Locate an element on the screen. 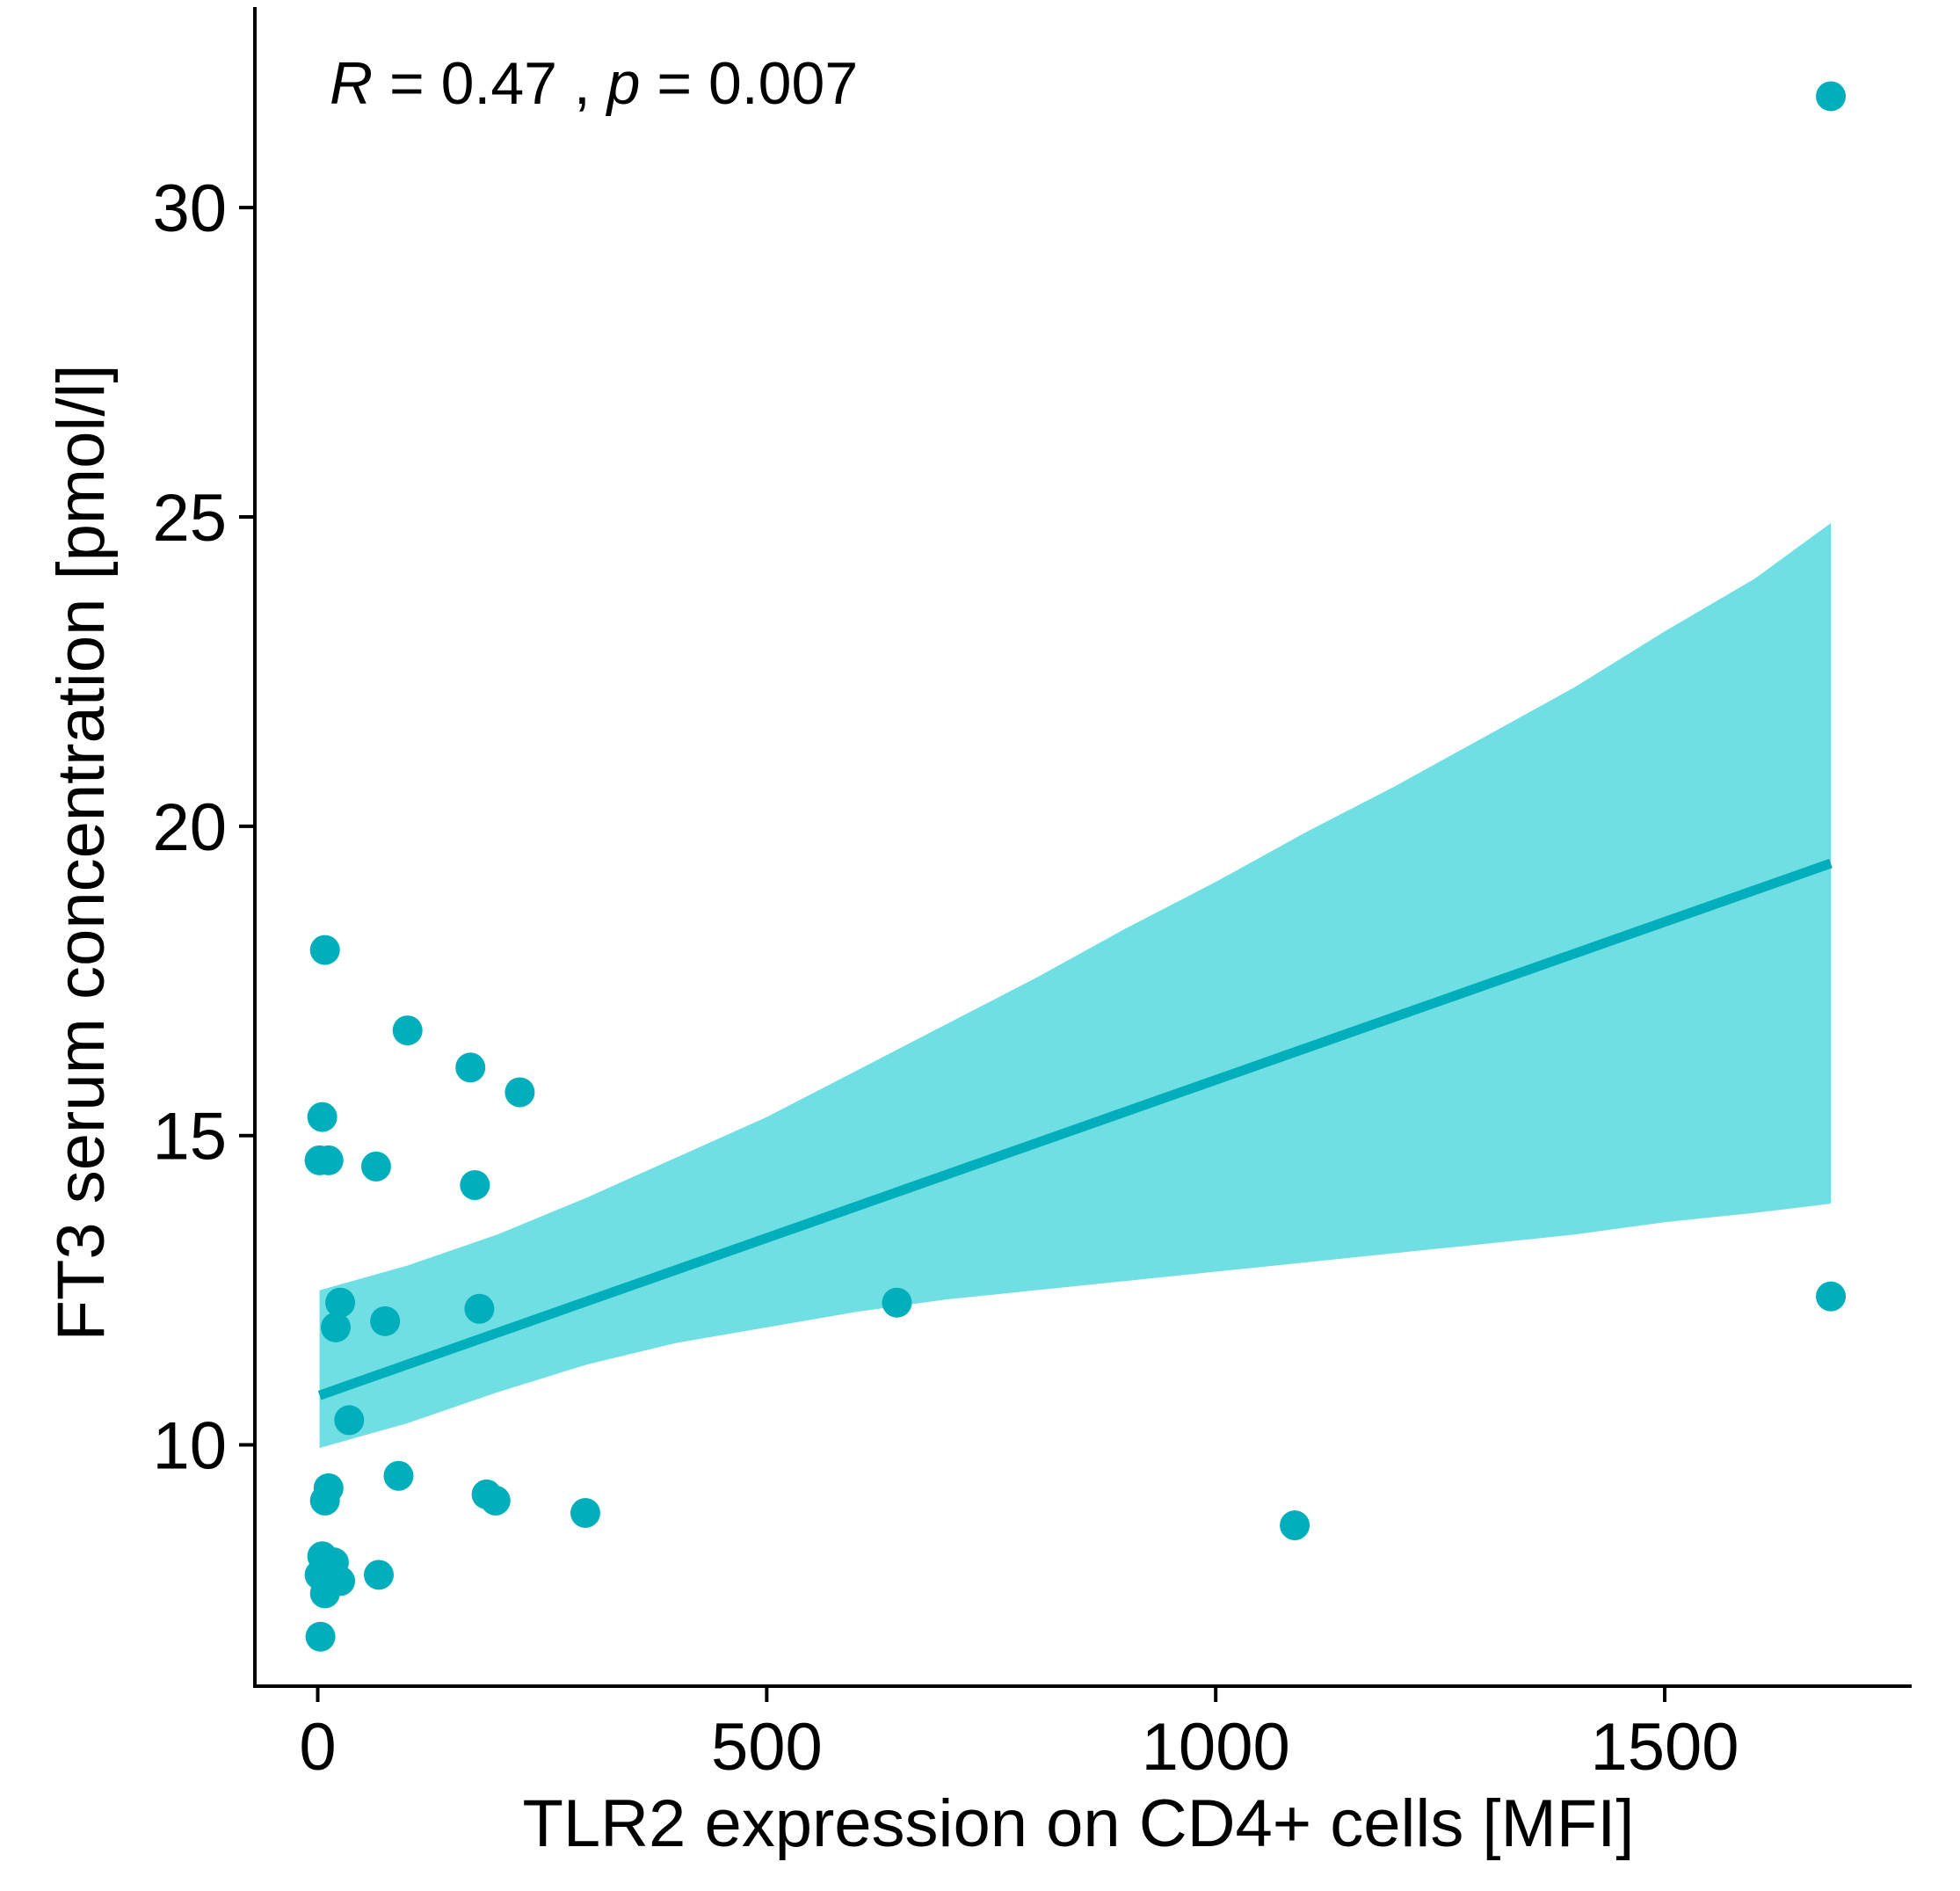  p-value: = 0.007 is located at coordinates (749, 83).